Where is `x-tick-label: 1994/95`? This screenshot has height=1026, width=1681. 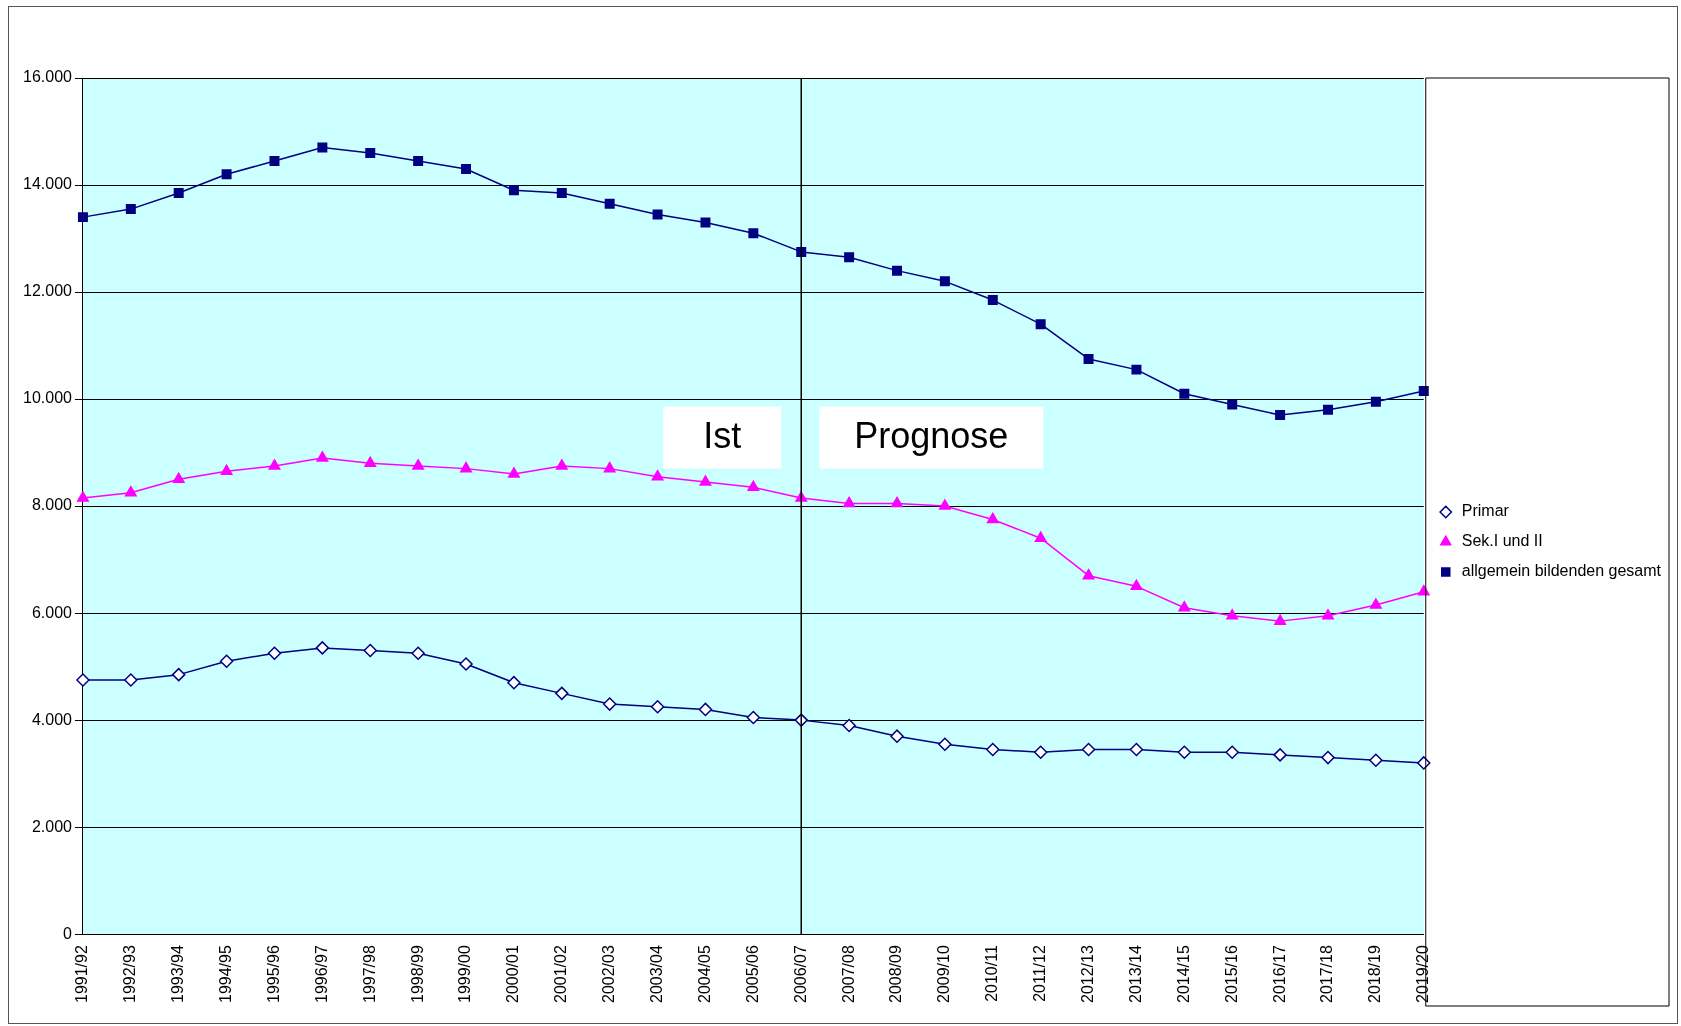
x-tick-label: 1994/95 is located at coordinates (225, 974).